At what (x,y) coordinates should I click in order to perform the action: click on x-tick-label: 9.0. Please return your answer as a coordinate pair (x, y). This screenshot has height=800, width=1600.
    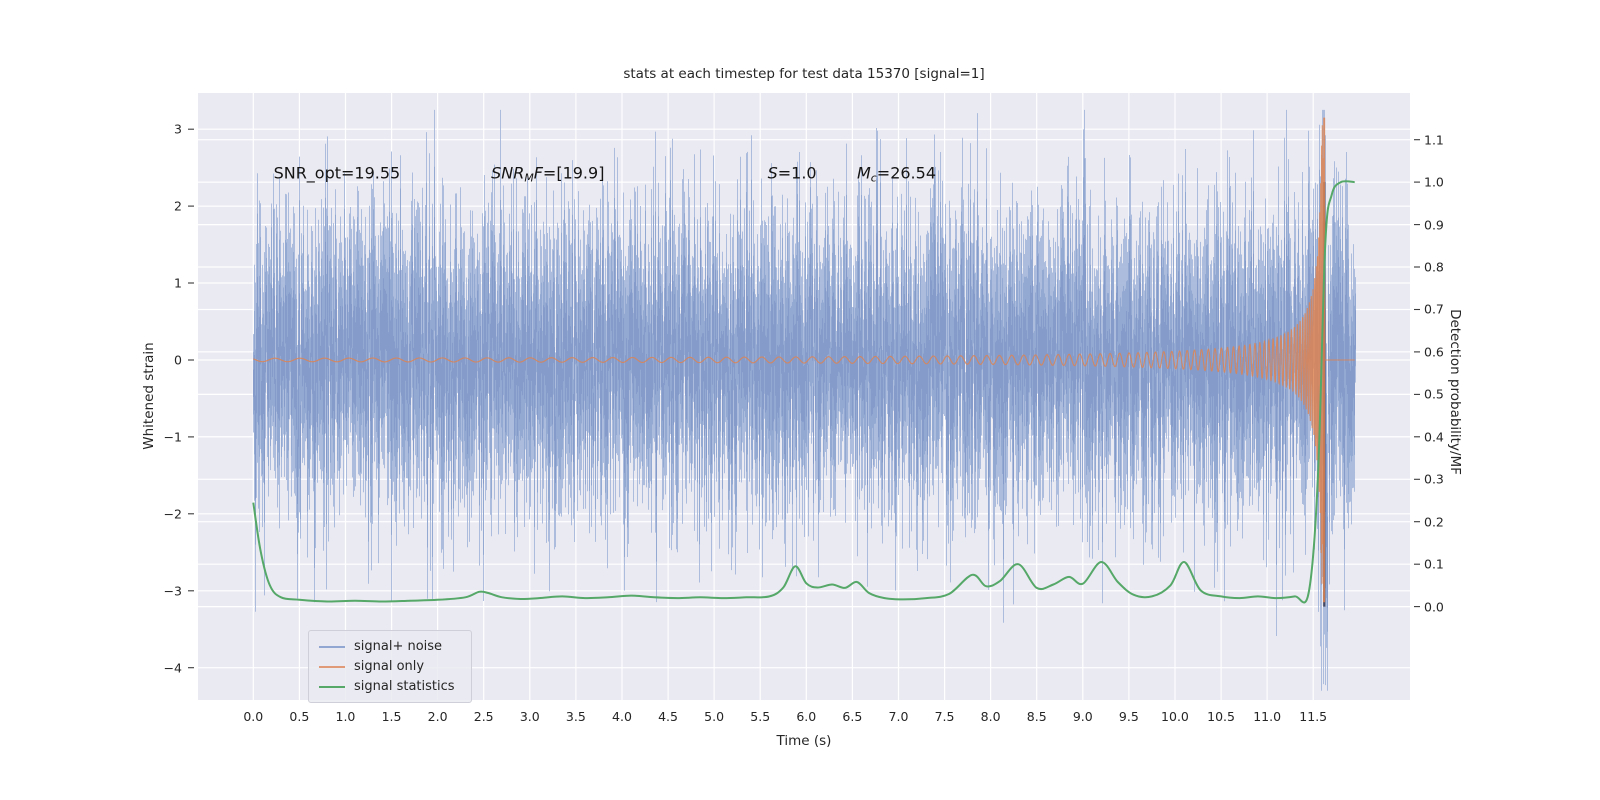
    Looking at the image, I should click on (1082, 716).